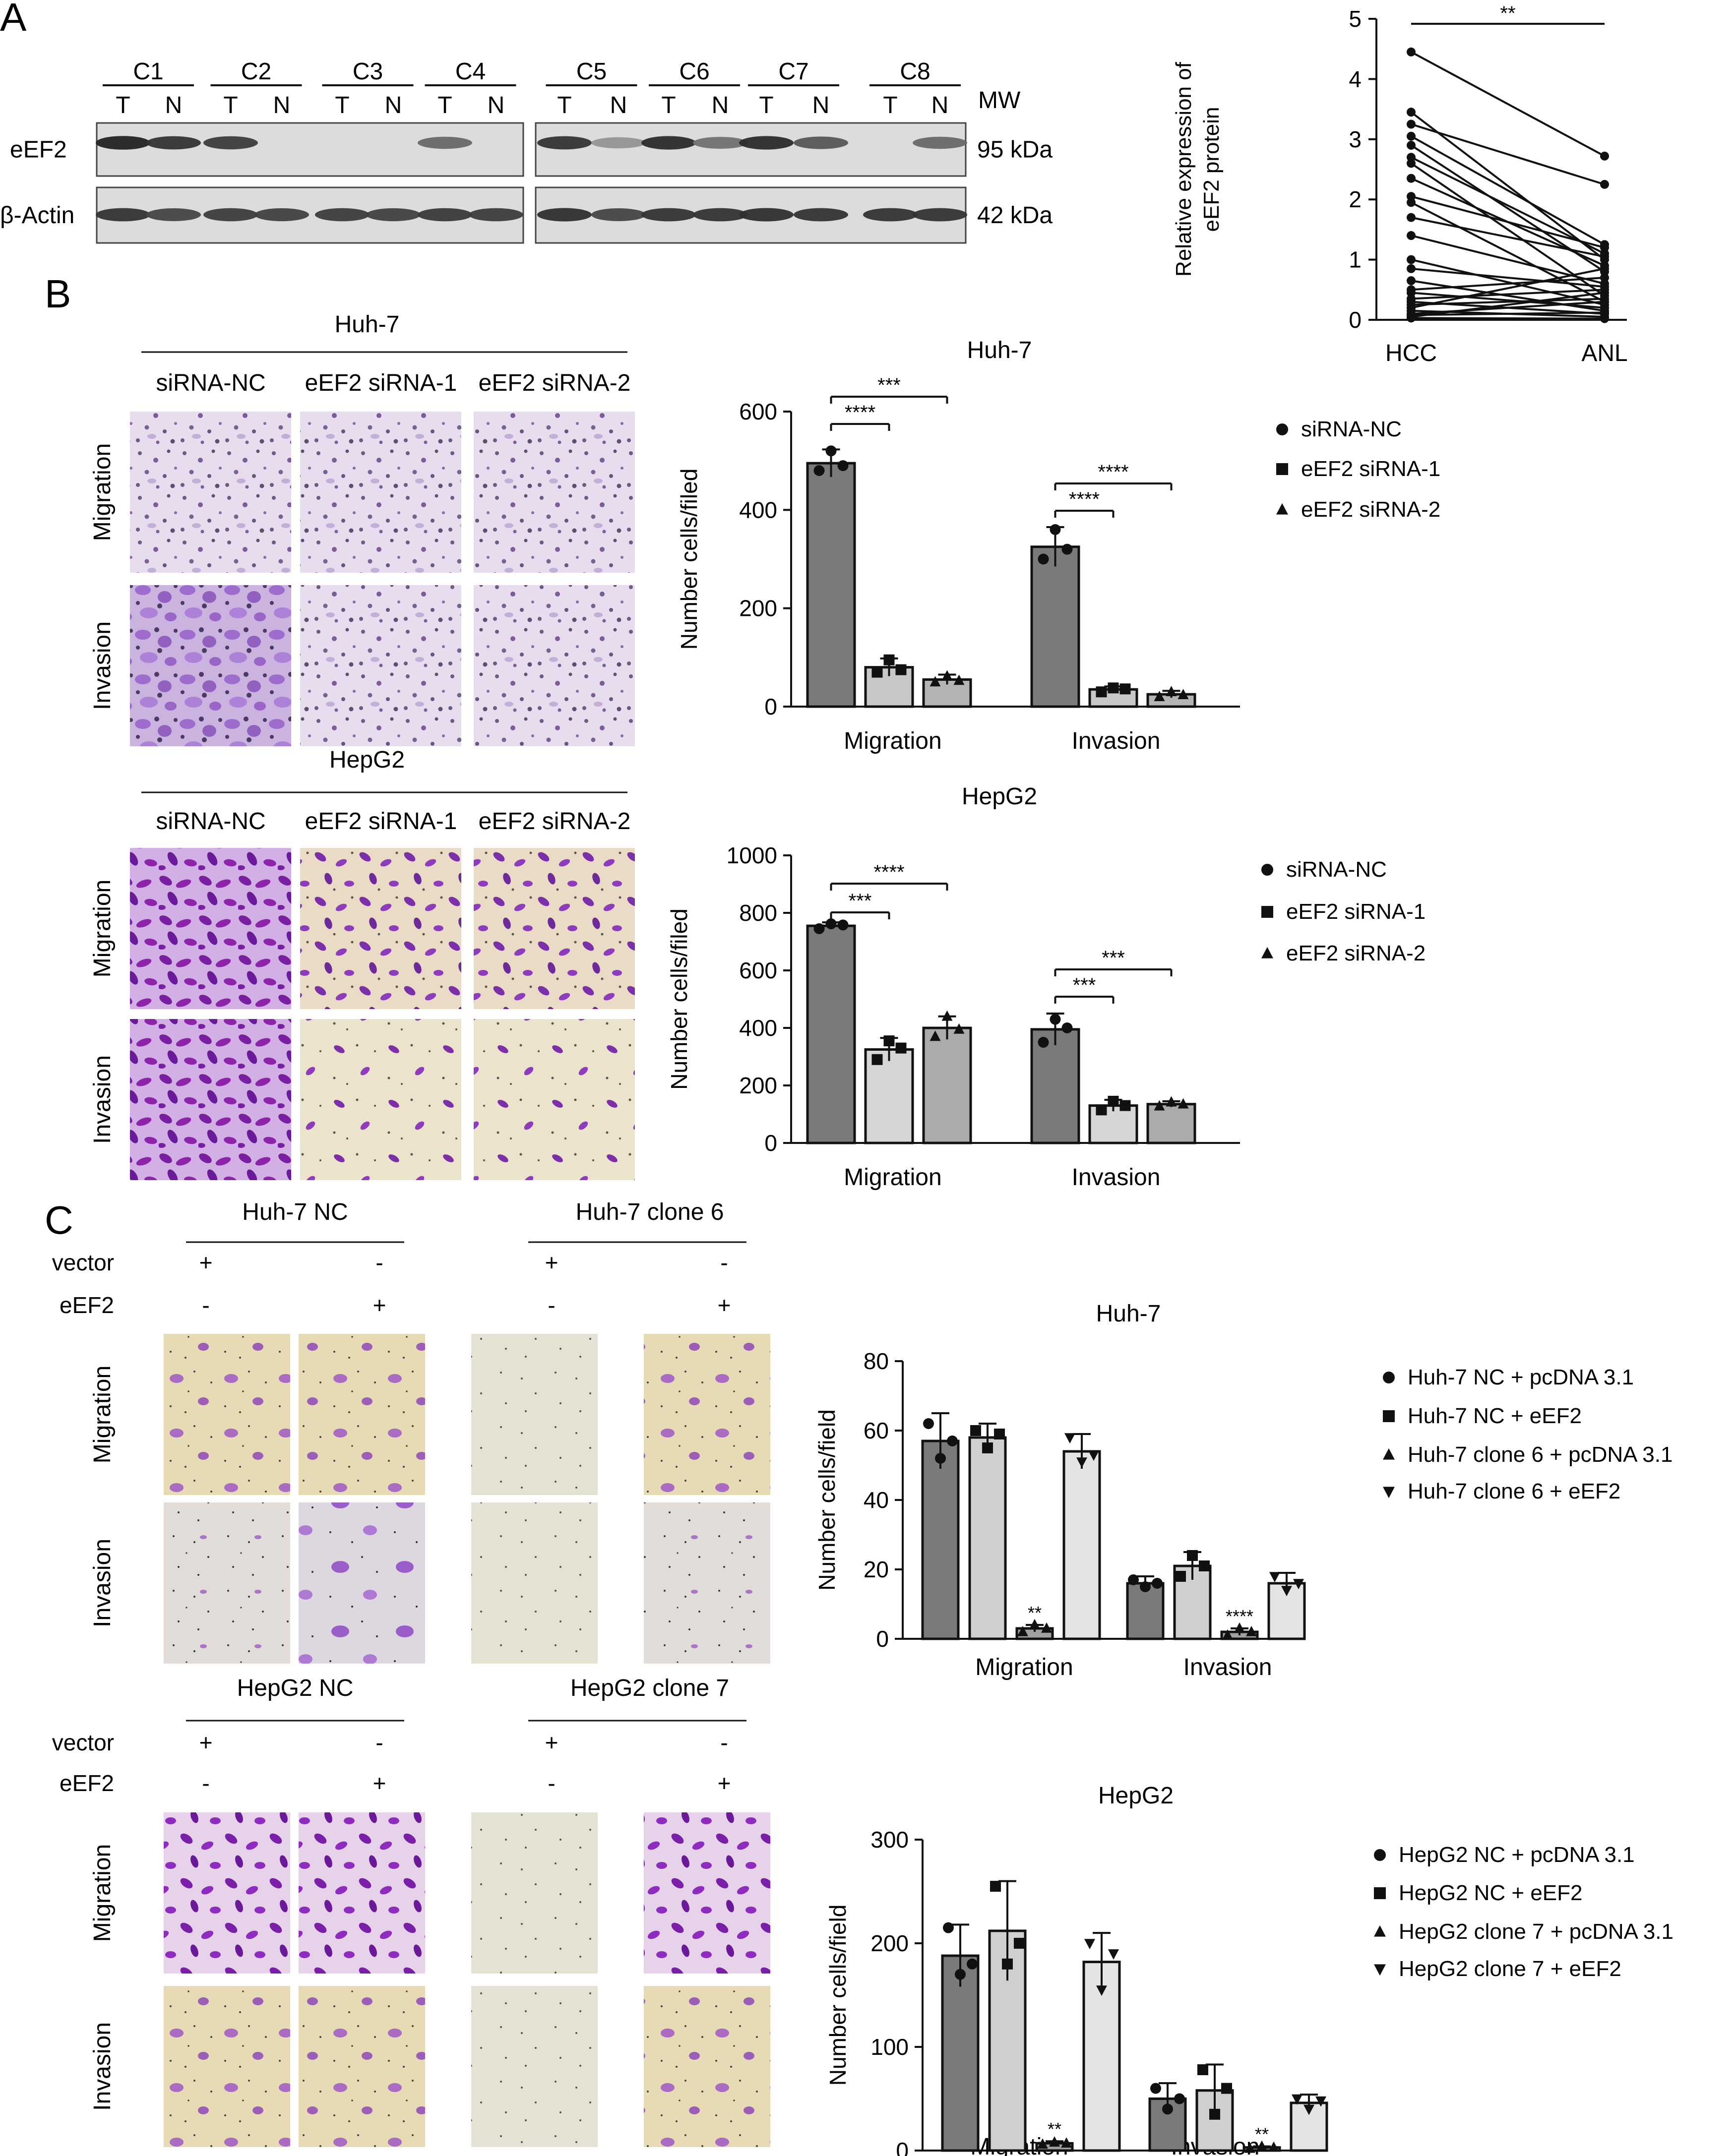 Image resolution: width=1736 pixels, height=2156 pixels. Describe the element at coordinates (892, 741) in the screenshot. I see `x-category-label: Migration` at that location.